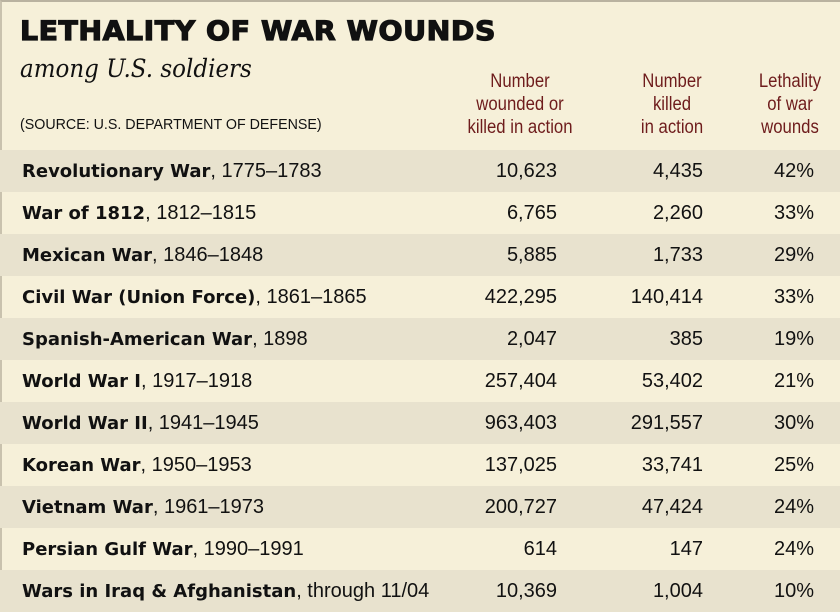  I want to click on column-header-line: of war, so click(790, 104).